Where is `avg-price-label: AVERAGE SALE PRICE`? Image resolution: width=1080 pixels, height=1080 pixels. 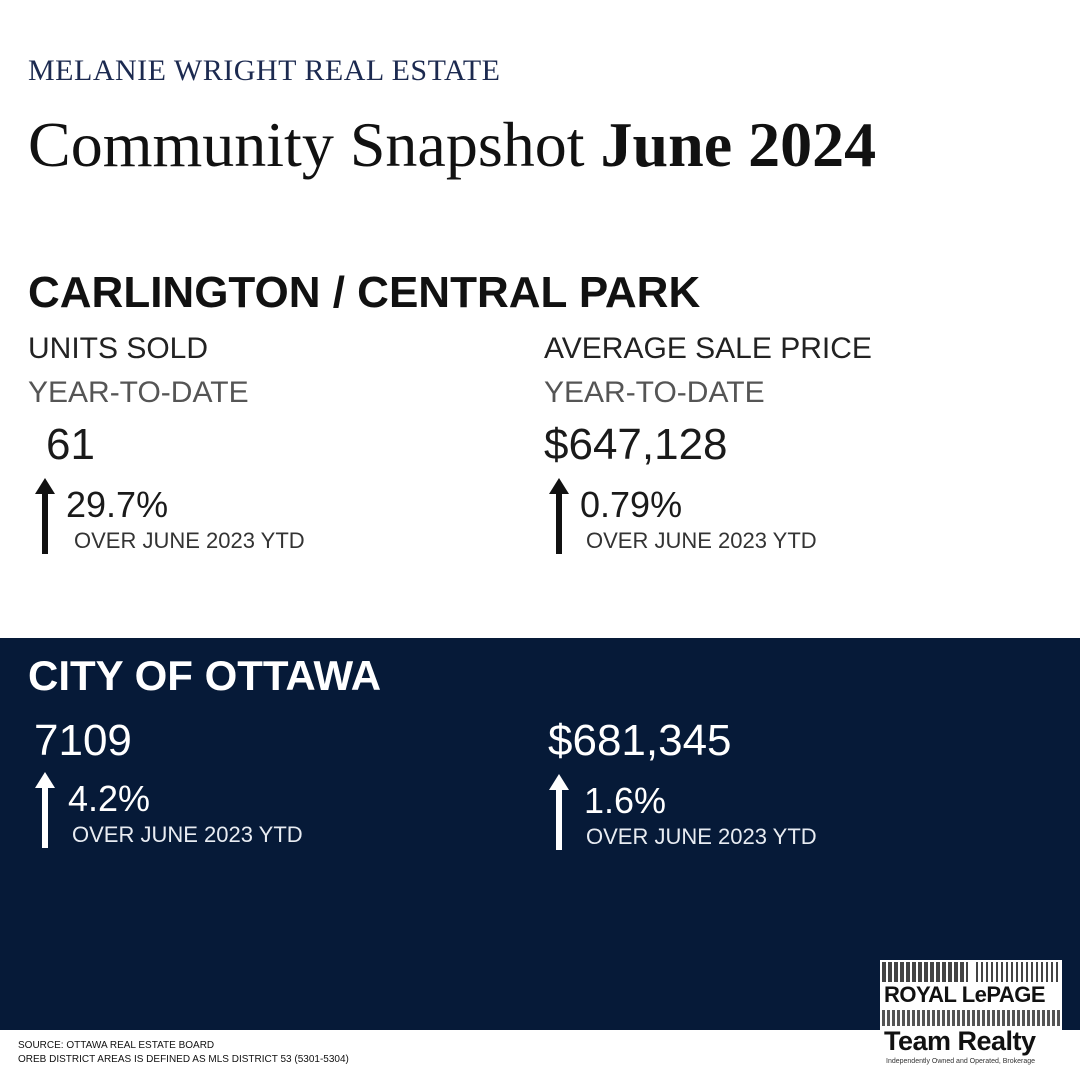 avg-price-label: AVERAGE SALE PRICE is located at coordinates (708, 348).